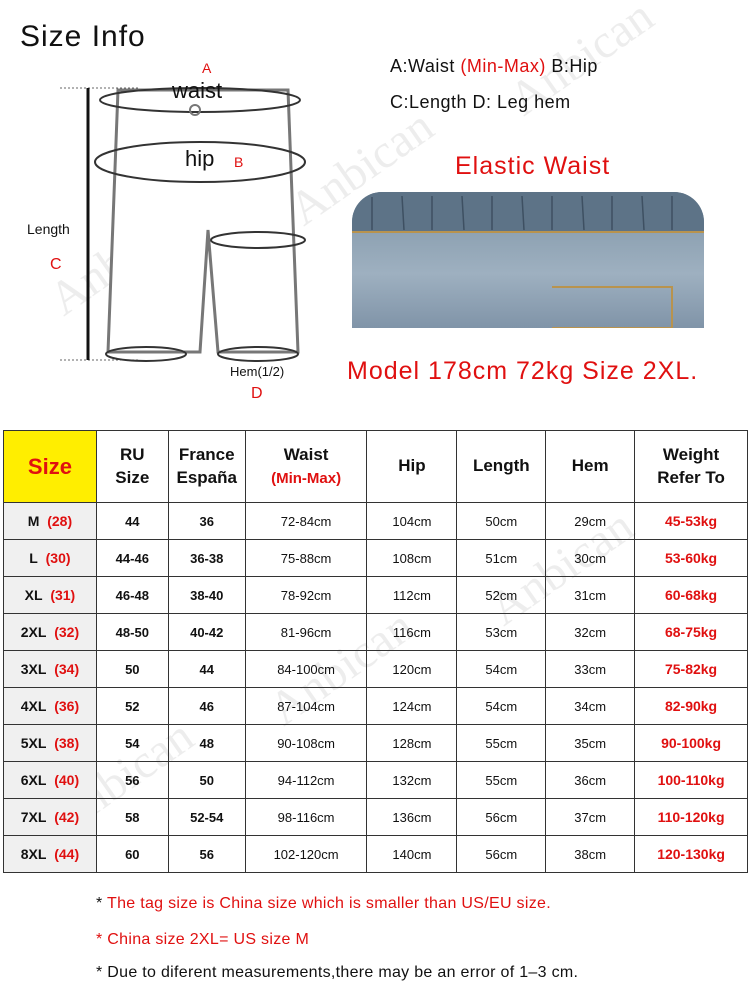  Describe the element at coordinates (197, 90) in the screenshot. I see `label-waist: waist` at that location.